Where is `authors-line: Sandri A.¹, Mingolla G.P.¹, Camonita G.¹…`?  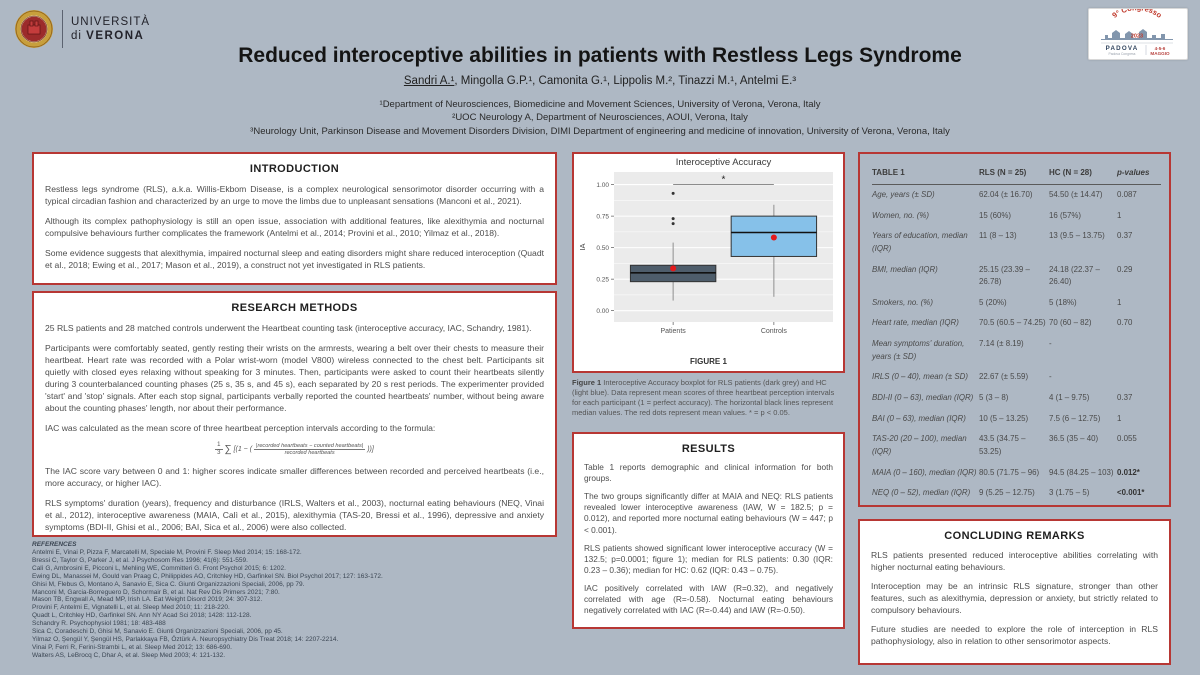 authors-line: Sandri A.¹, Mingolla G.P.¹, Camonita G.¹… is located at coordinates (600, 81).